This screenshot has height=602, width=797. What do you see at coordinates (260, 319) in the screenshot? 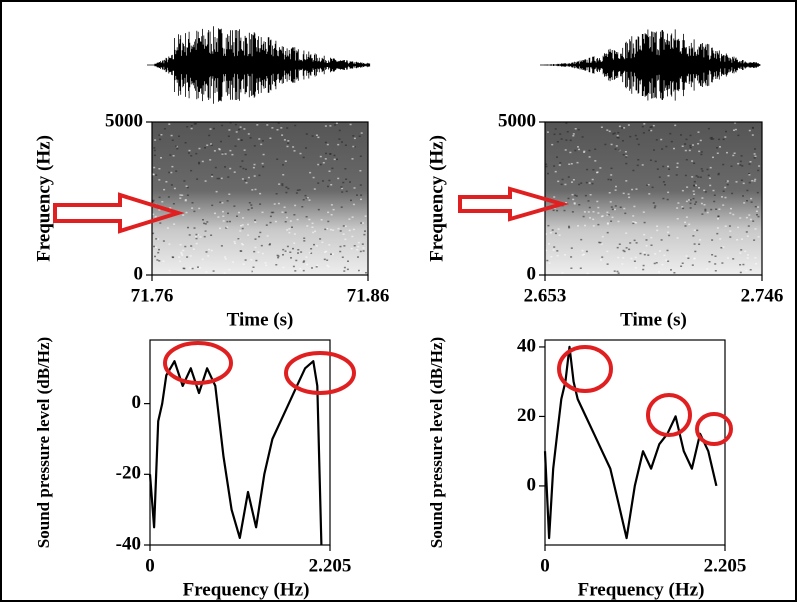
I see `x-axis-label: Time (s)` at bounding box center [260, 319].